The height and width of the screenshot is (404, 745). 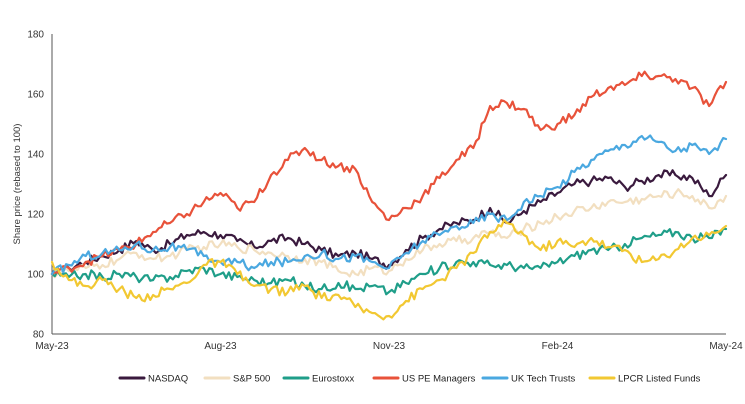 I want to click on x-tick-label: Feb-24, so click(x=558, y=346).